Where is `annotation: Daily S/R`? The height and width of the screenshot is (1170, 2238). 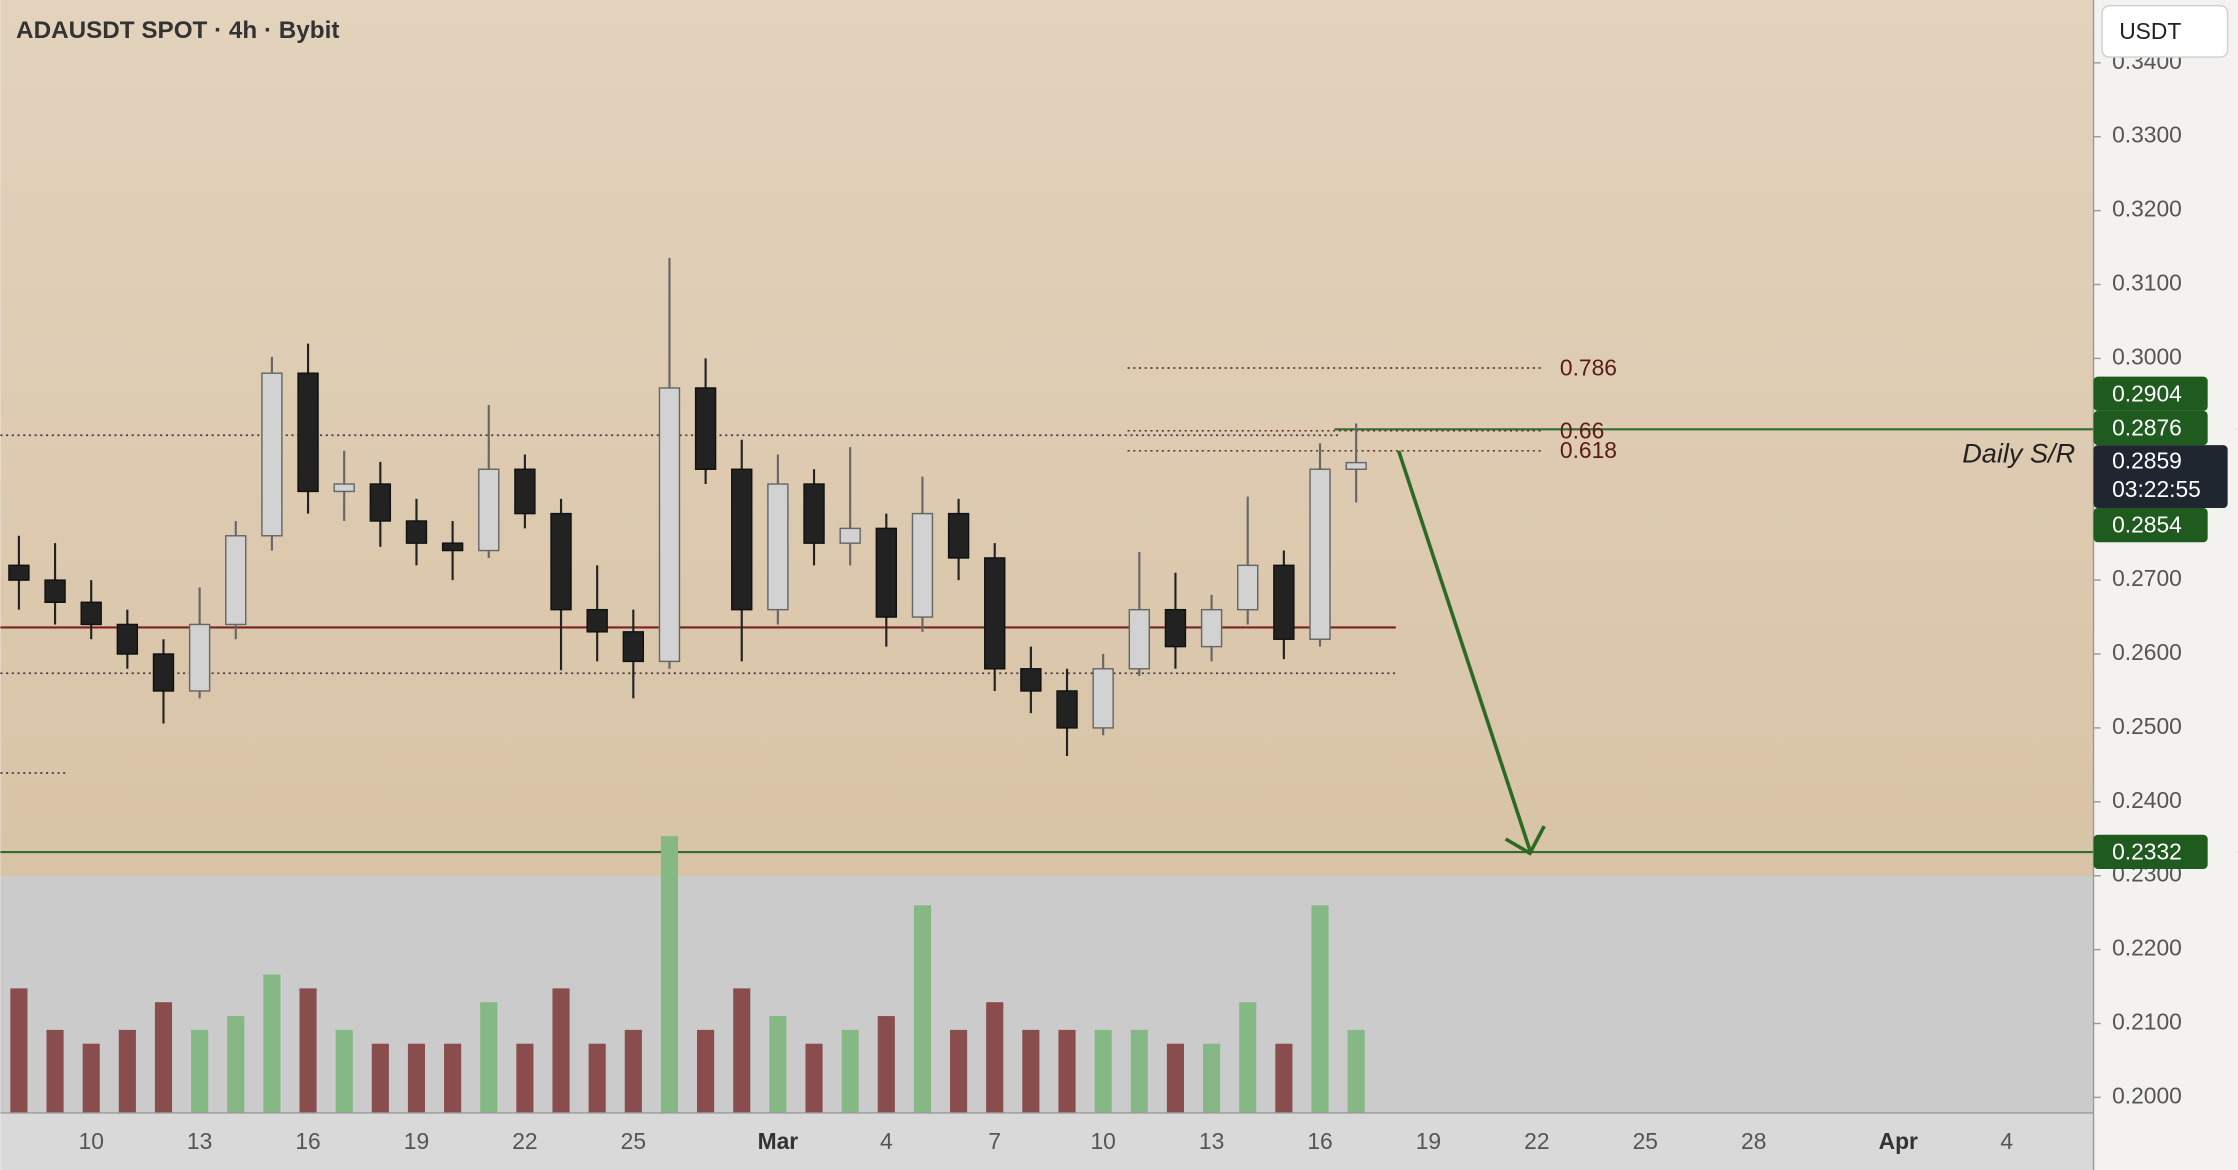 annotation: Daily S/R is located at coordinates (2018, 452).